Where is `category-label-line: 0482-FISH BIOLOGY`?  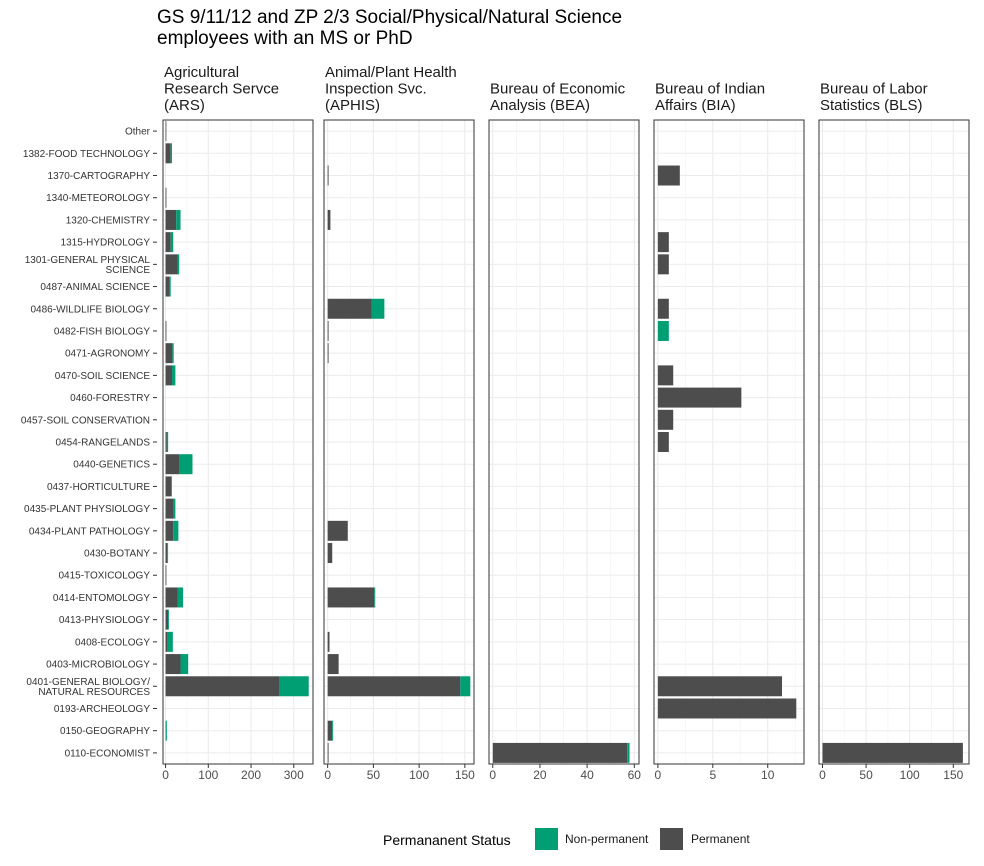 category-label-line: 0482-FISH BIOLOGY is located at coordinates (102, 331).